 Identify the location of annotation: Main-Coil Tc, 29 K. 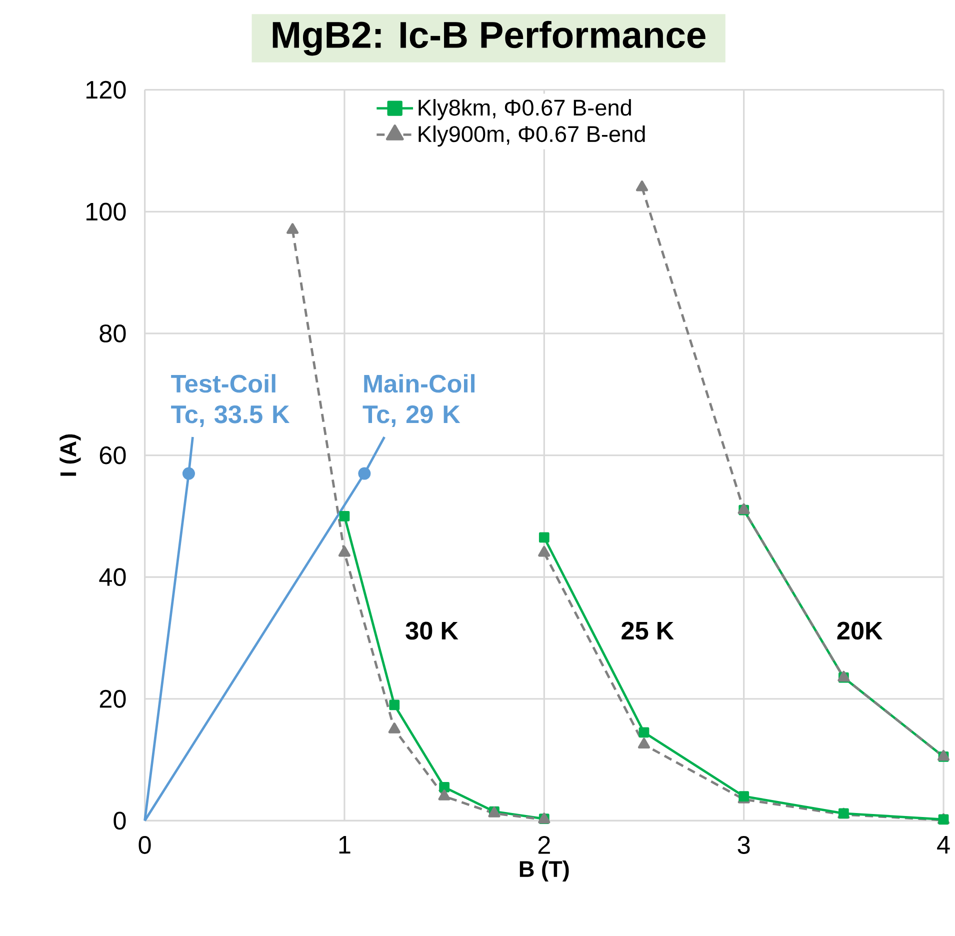
(418, 401).